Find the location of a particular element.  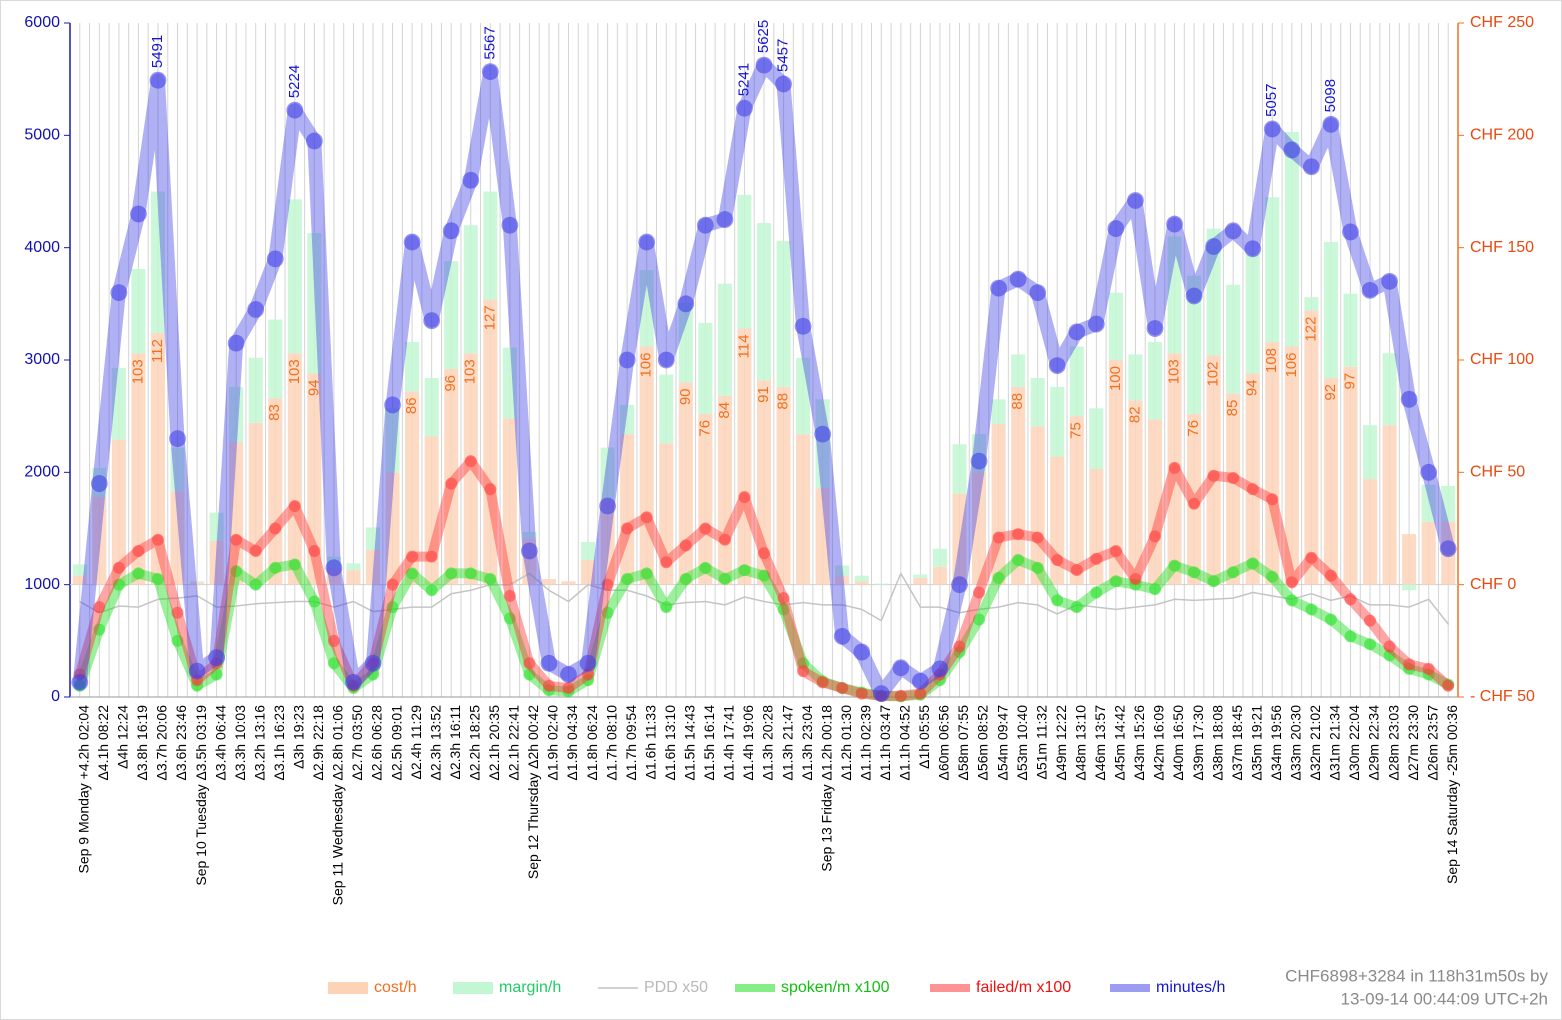

legend-label: PDD x50 is located at coordinates (676, 987).